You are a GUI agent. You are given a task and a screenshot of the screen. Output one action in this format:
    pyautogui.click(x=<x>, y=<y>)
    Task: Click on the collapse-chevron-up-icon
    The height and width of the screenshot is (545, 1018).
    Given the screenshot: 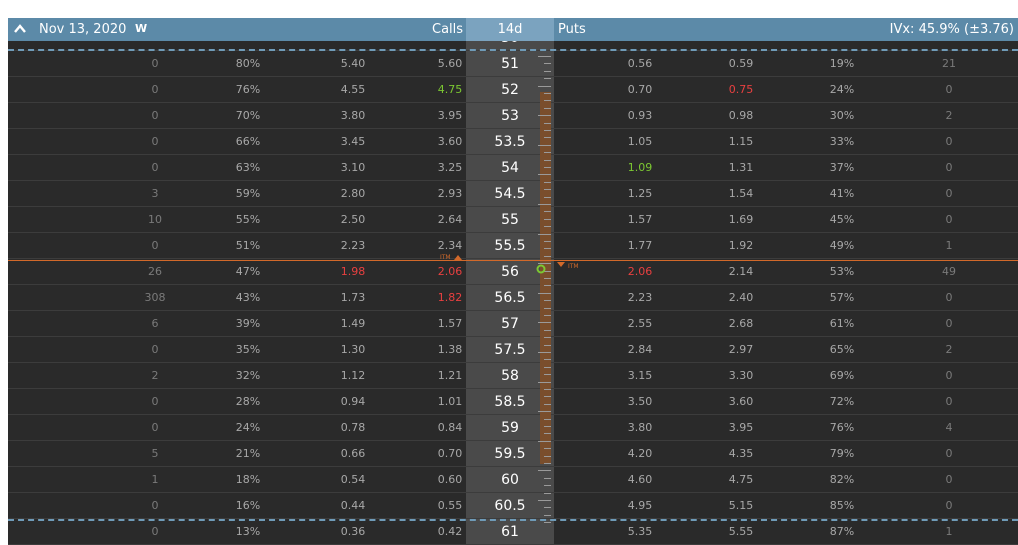 What is the action you would take?
    pyautogui.click(x=20, y=29)
    